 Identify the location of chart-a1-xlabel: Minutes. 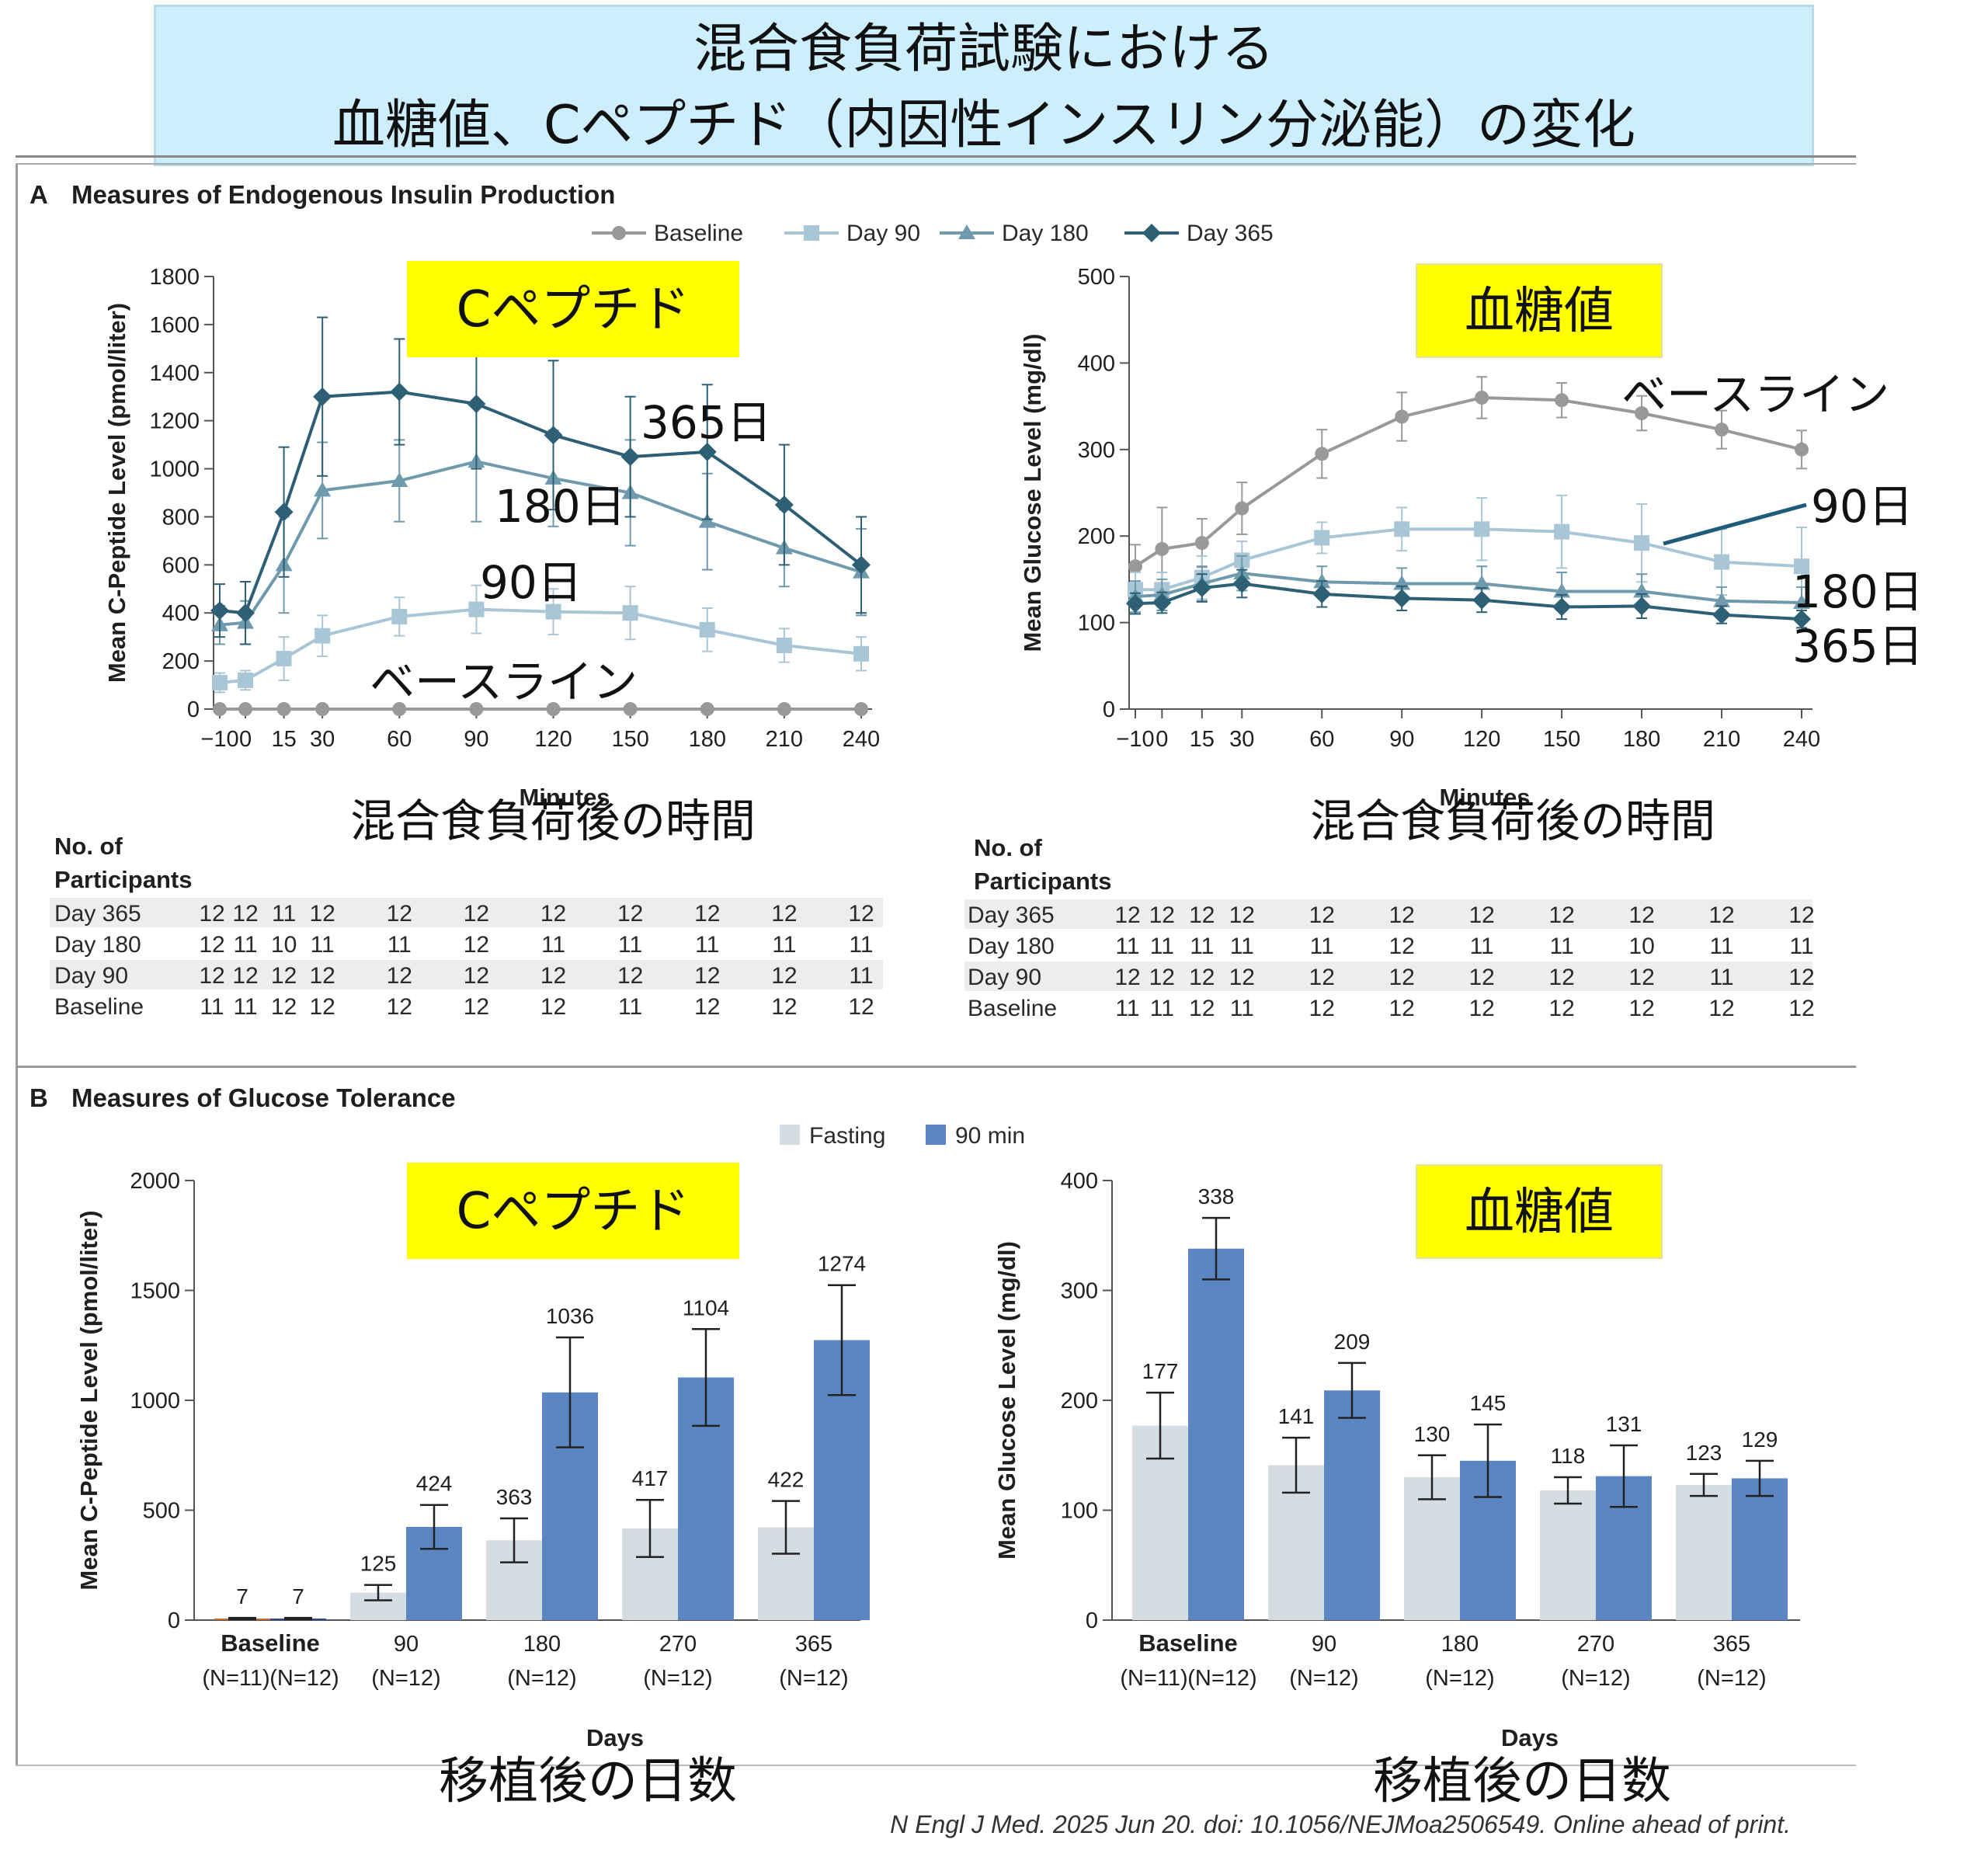
(564, 797).